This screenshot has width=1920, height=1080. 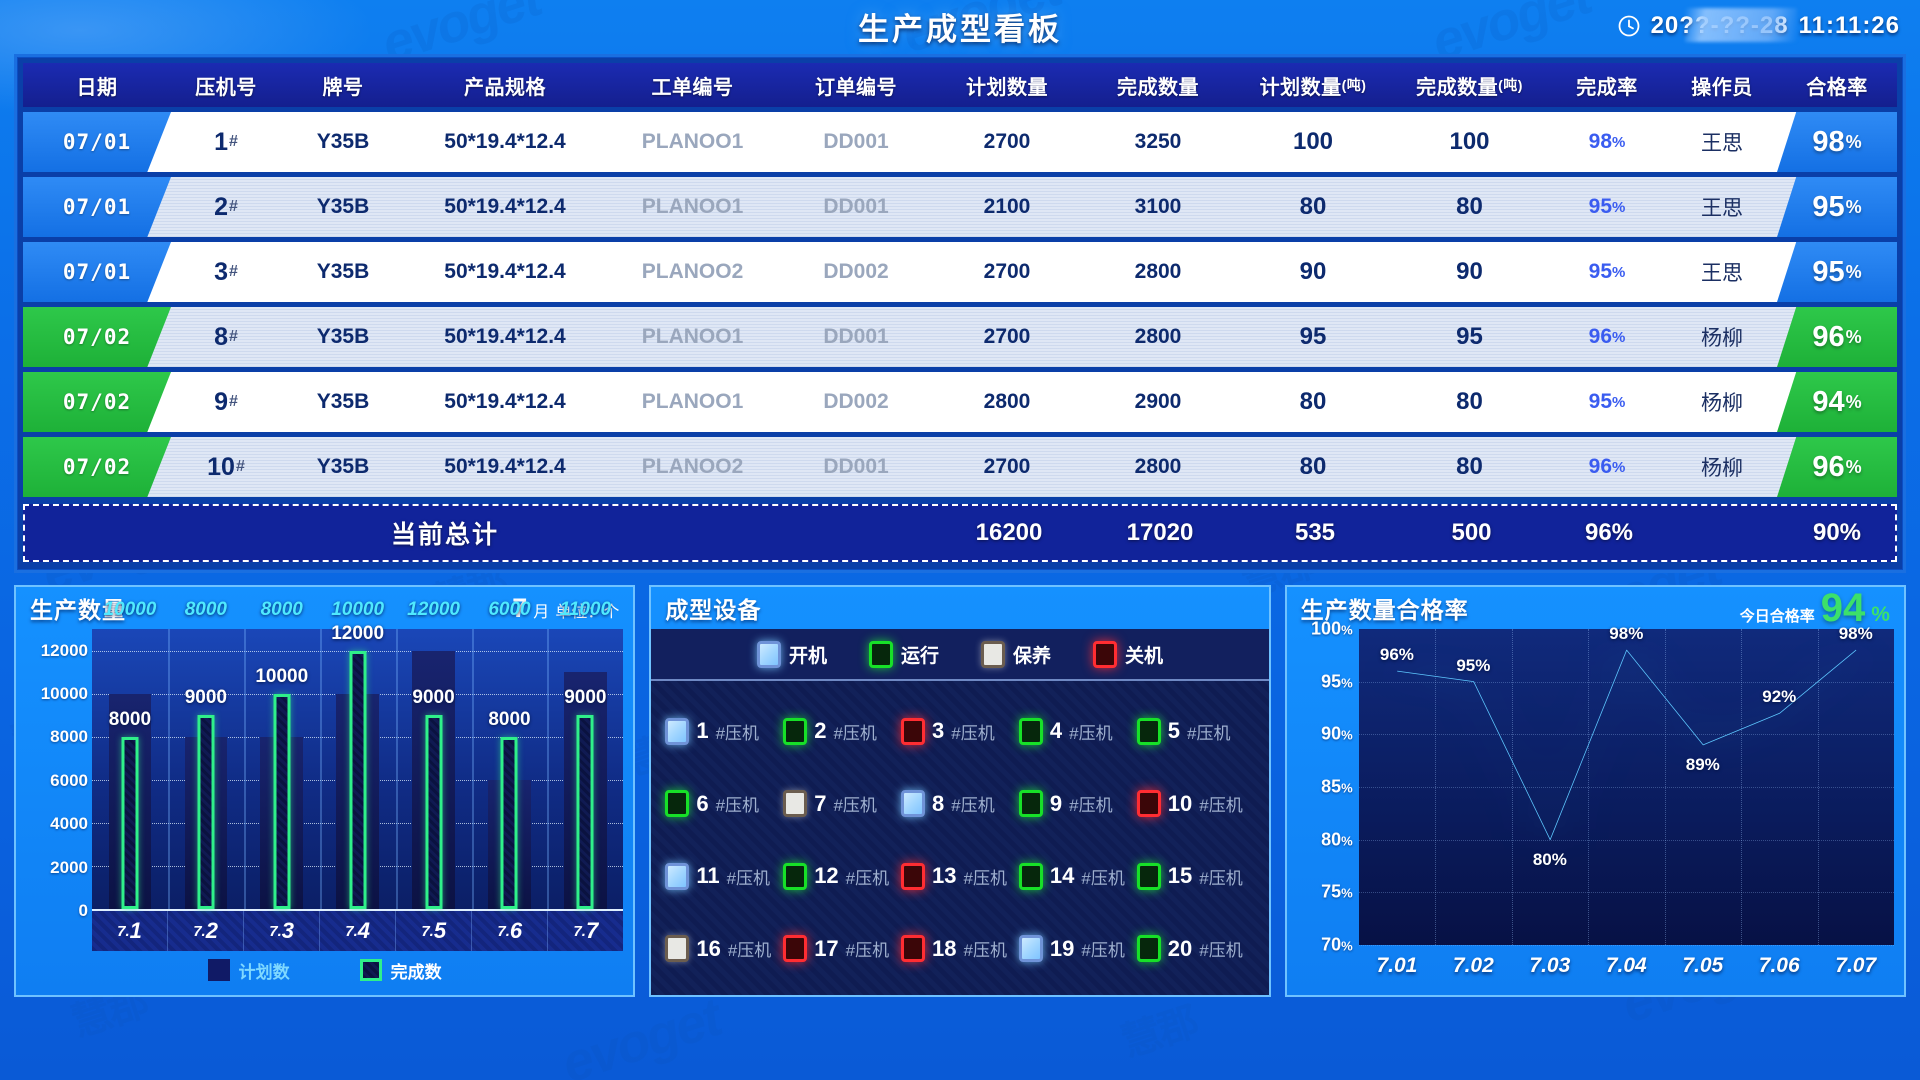 I want to click on equipment-item-12: 12 #压机, so click(x=842, y=876).